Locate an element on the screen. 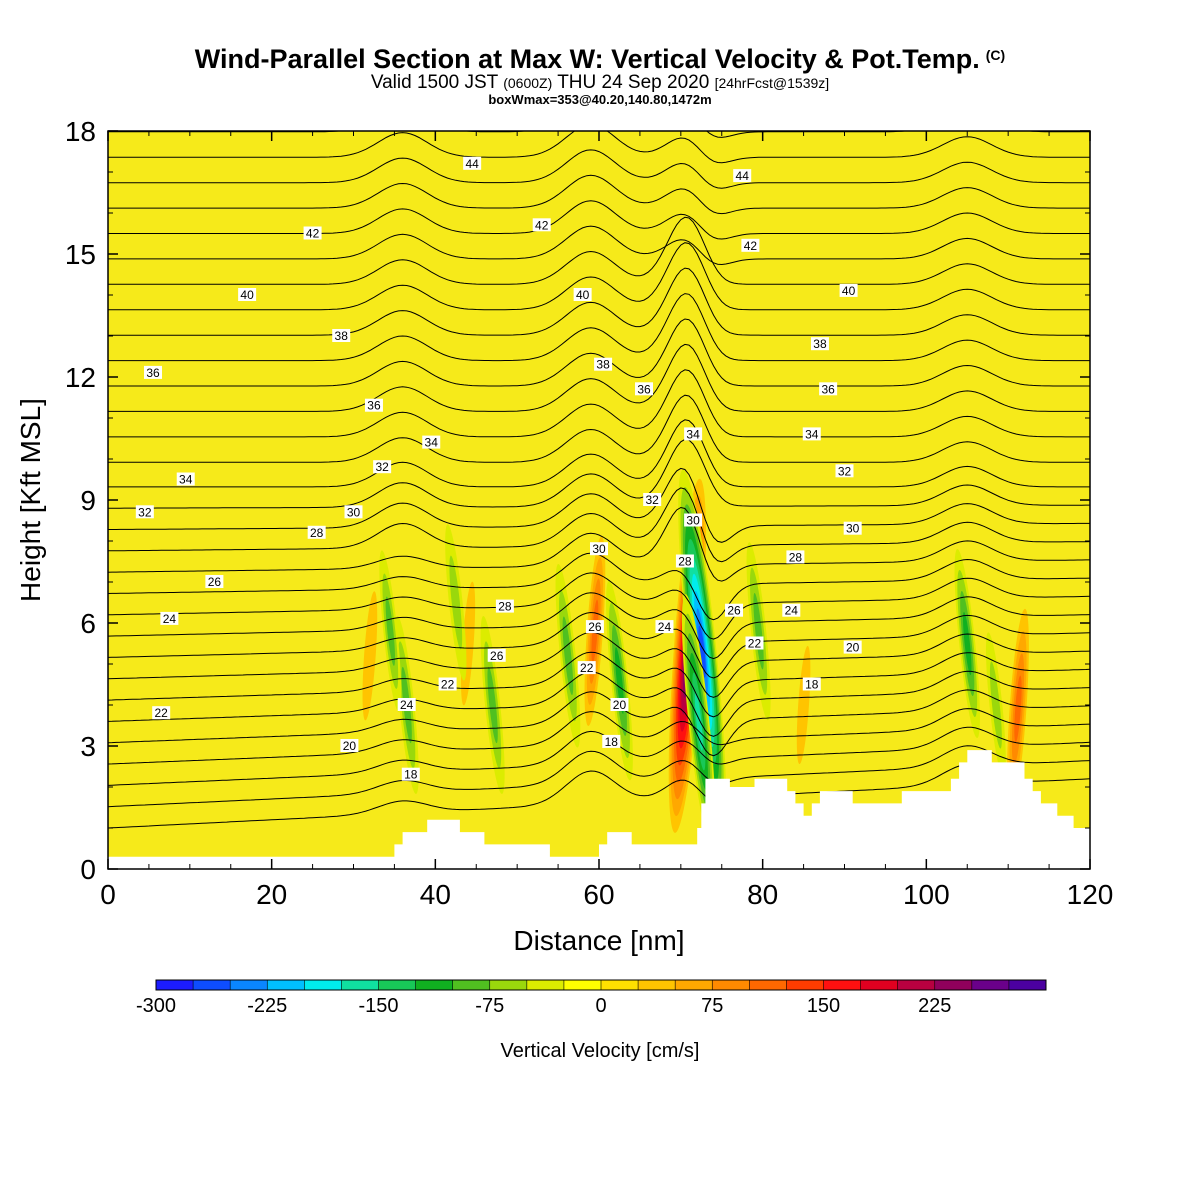 Image resolution: width=1200 pixels, height=1200 pixels. utc-time: (0600Z) is located at coordinates (528, 83).